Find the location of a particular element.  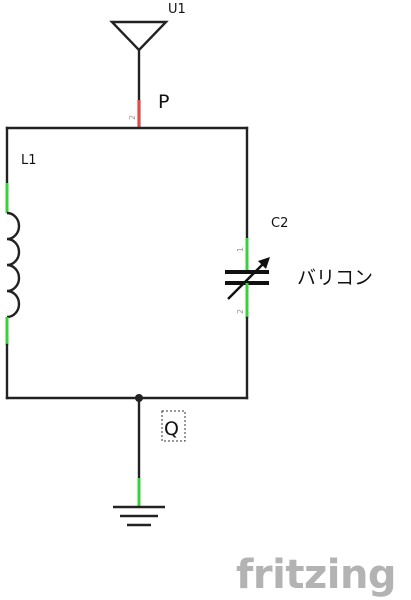

capacitor-label: C2 is located at coordinates (279, 223).